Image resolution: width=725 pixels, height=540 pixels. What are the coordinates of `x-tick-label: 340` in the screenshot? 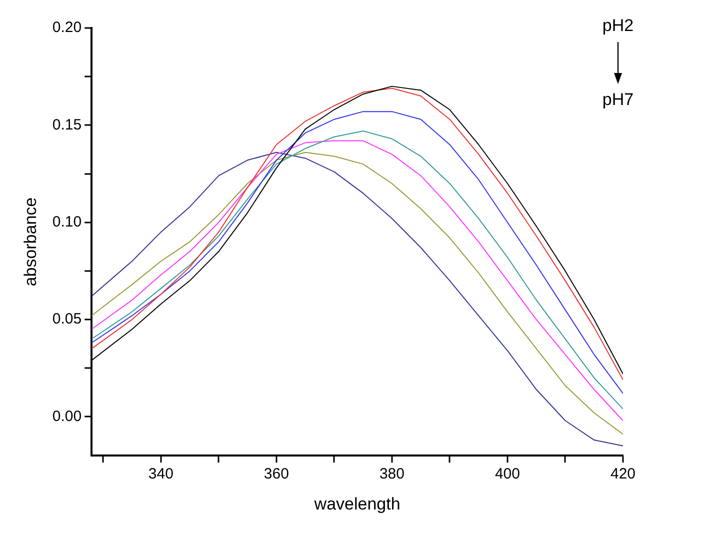 It's located at (161, 474).